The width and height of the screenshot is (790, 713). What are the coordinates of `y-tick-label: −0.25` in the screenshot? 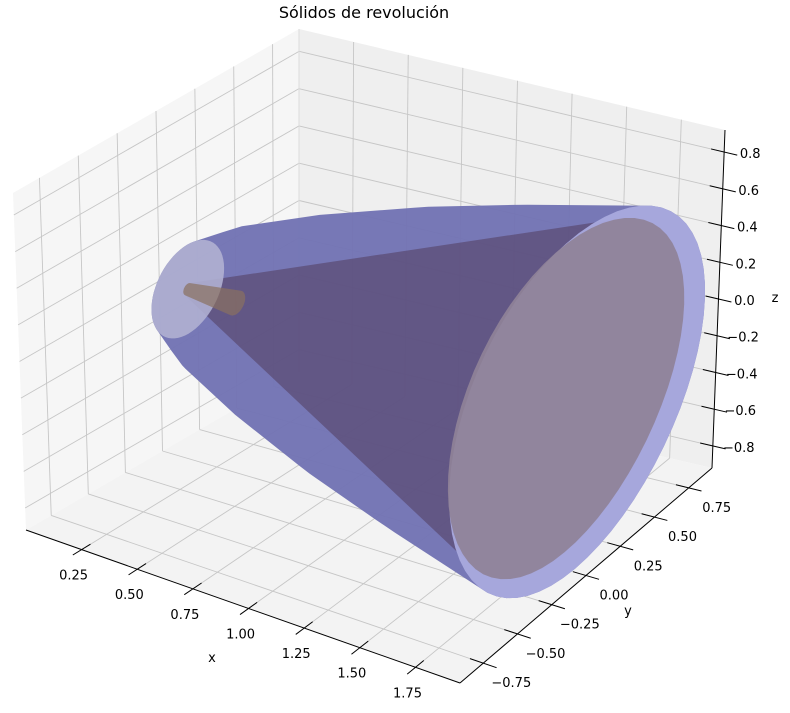 It's located at (580, 625).